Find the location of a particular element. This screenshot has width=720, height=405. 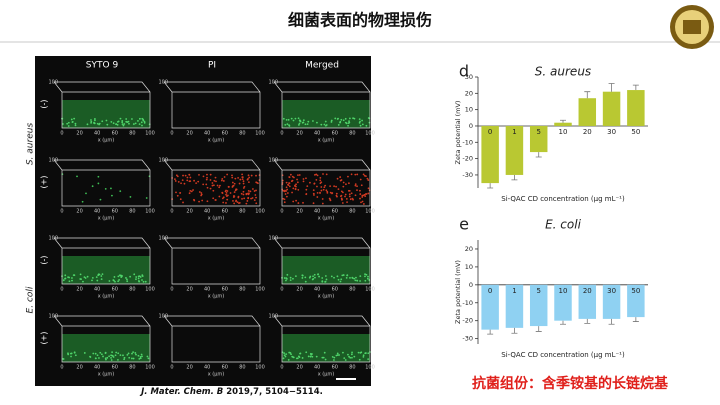

x-tick-label: 1 is located at coordinates (514, 291).